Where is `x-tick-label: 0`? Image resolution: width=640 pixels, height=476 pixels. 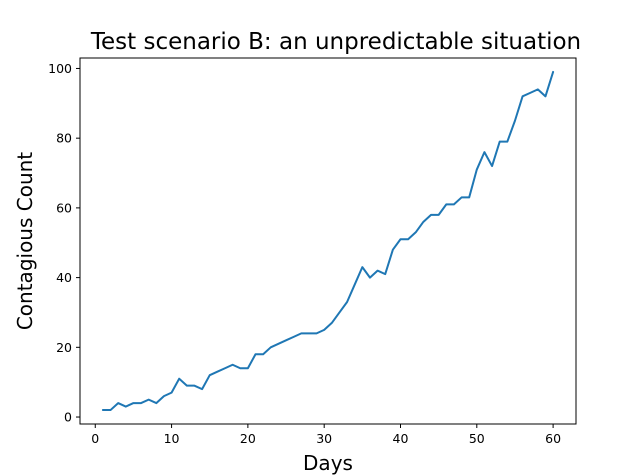
x-tick-label: 0 is located at coordinates (95, 438).